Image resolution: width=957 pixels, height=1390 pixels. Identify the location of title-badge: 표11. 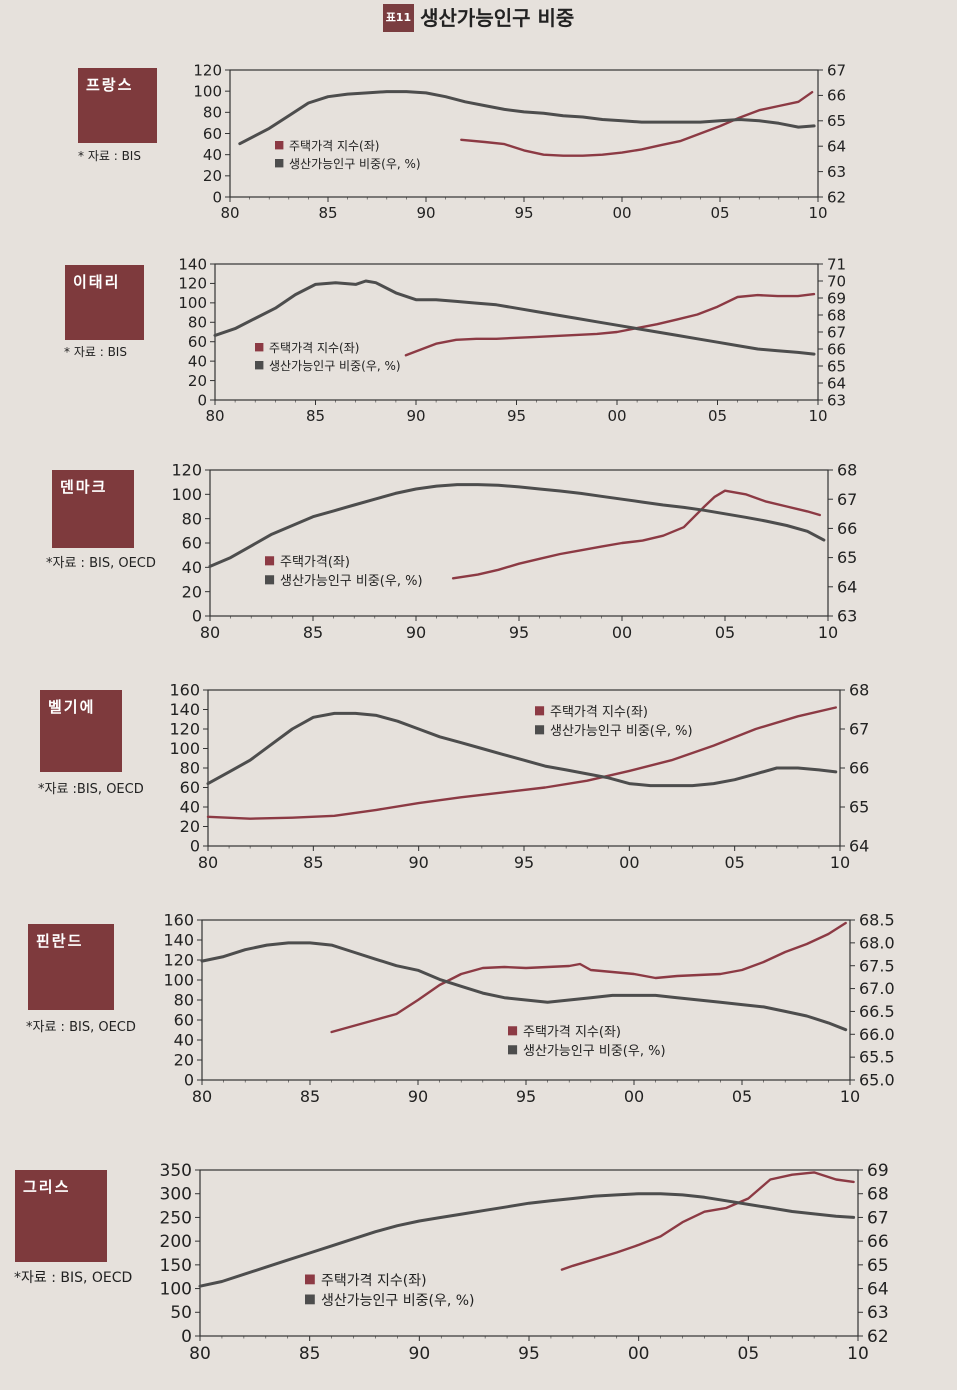
(398, 18).